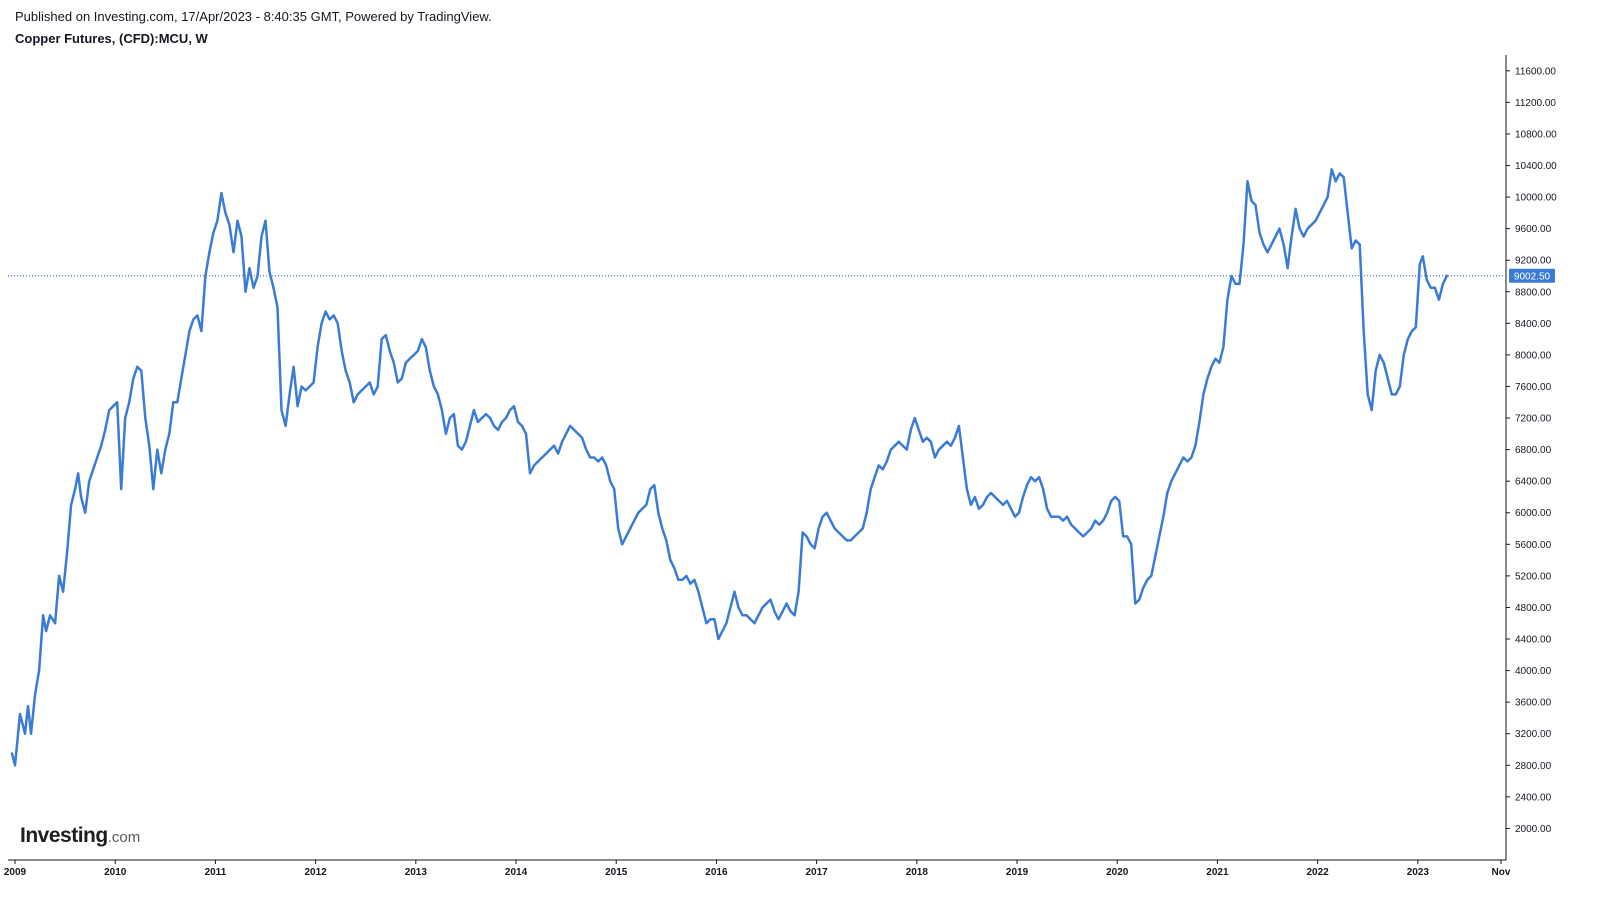  What do you see at coordinates (15, 872) in the screenshot?
I see `time-tick-label: 2009` at bounding box center [15, 872].